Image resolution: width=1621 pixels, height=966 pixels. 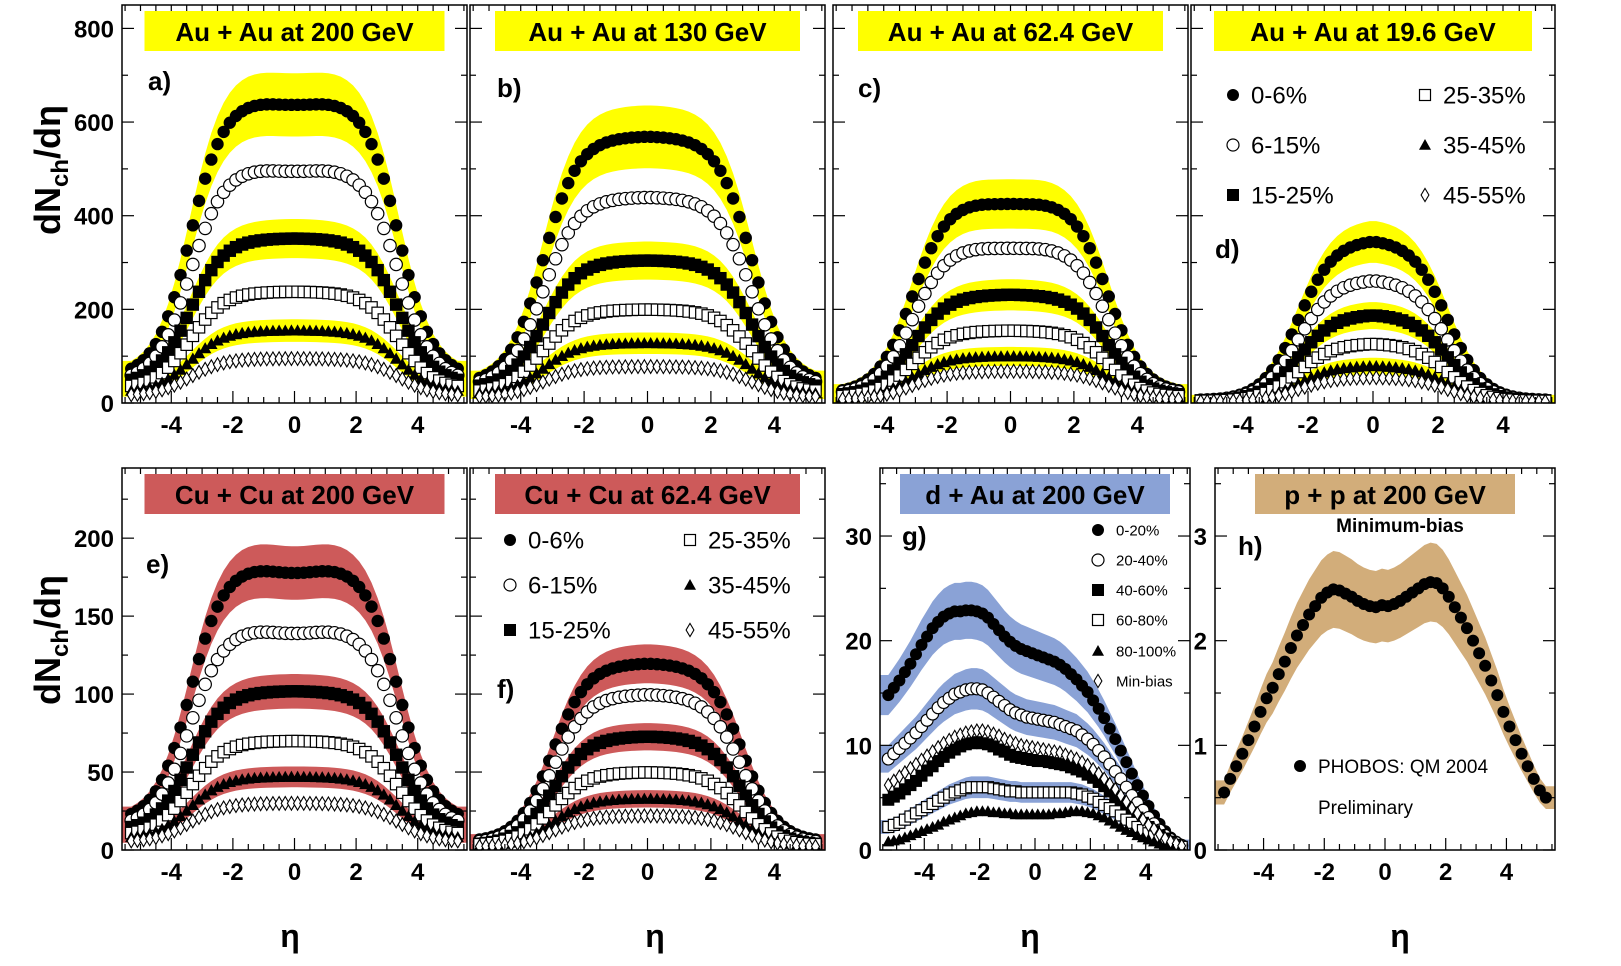 What do you see at coordinates (294, 32) in the screenshot?
I see `panel-title: Au + Au at 200 GeV` at bounding box center [294, 32].